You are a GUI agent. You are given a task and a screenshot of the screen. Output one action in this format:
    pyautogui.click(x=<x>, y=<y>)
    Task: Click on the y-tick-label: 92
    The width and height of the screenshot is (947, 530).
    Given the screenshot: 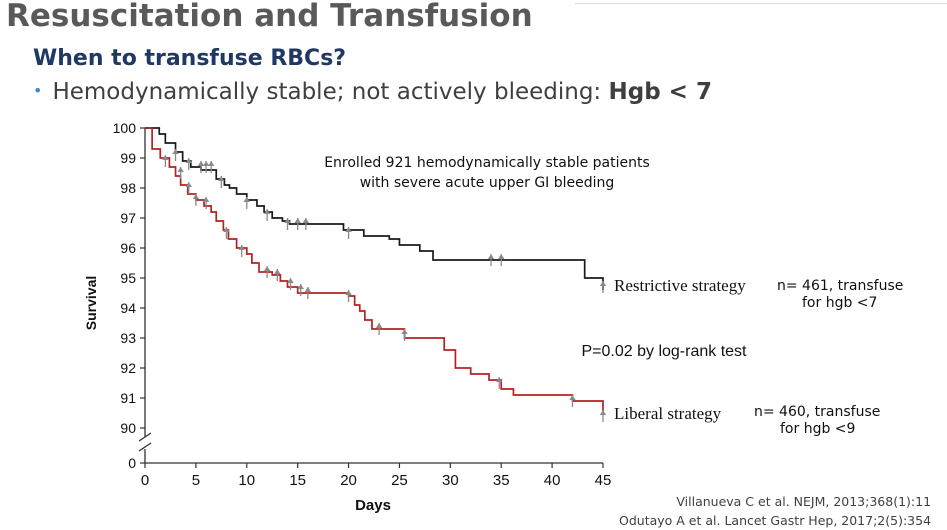 What is the action you would take?
    pyautogui.click(x=128, y=368)
    